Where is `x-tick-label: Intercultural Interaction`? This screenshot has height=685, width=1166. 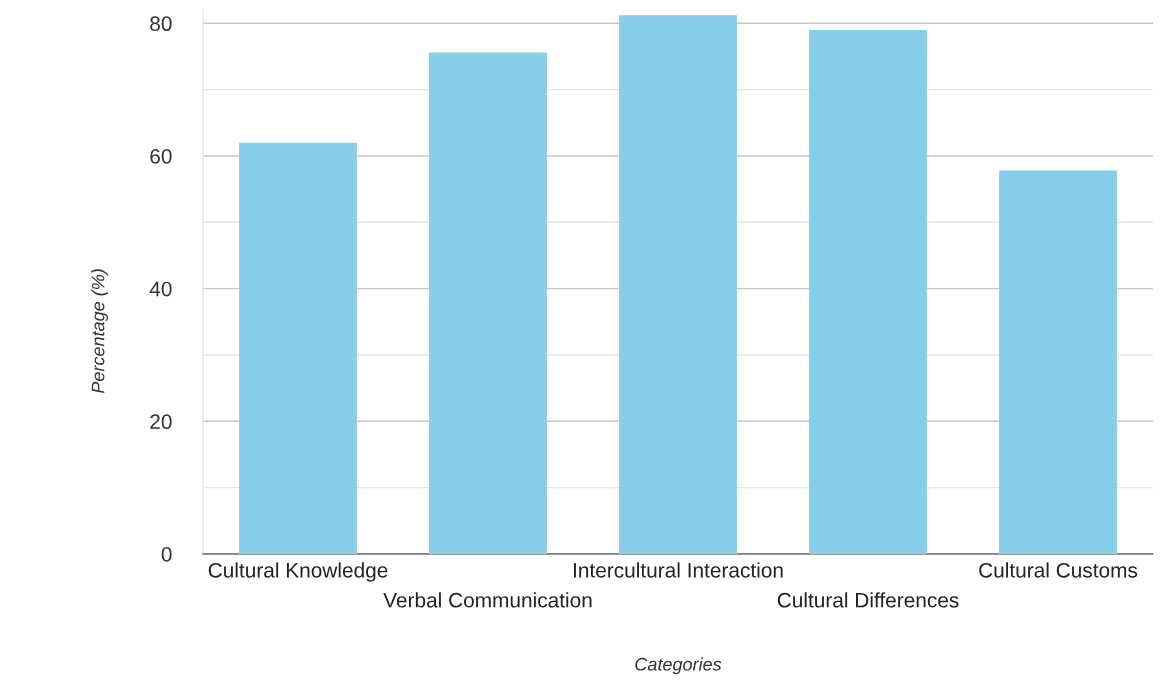 x-tick-label: Intercultural Interaction is located at coordinates (678, 570).